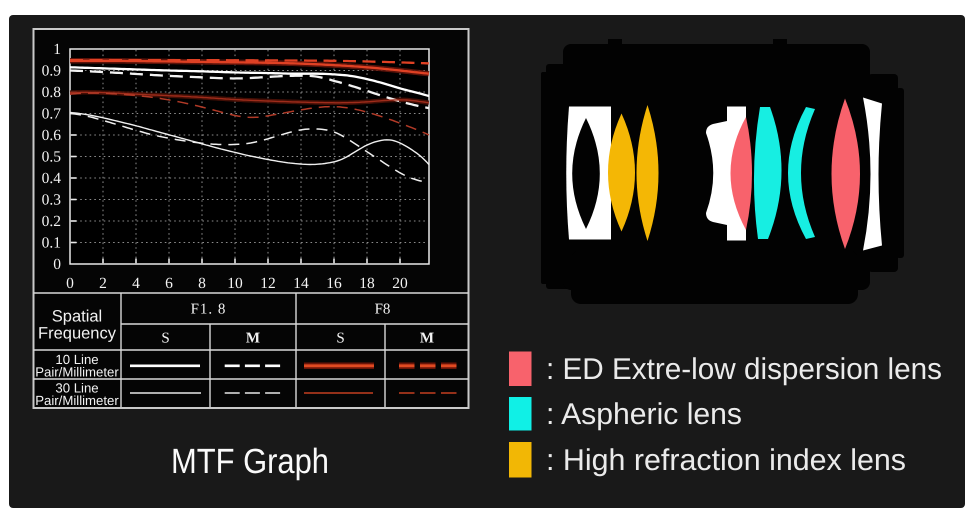 The image size is (979, 524). Describe the element at coordinates (367, 283) in the screenshot. I see `svg-text: 18` at that location.